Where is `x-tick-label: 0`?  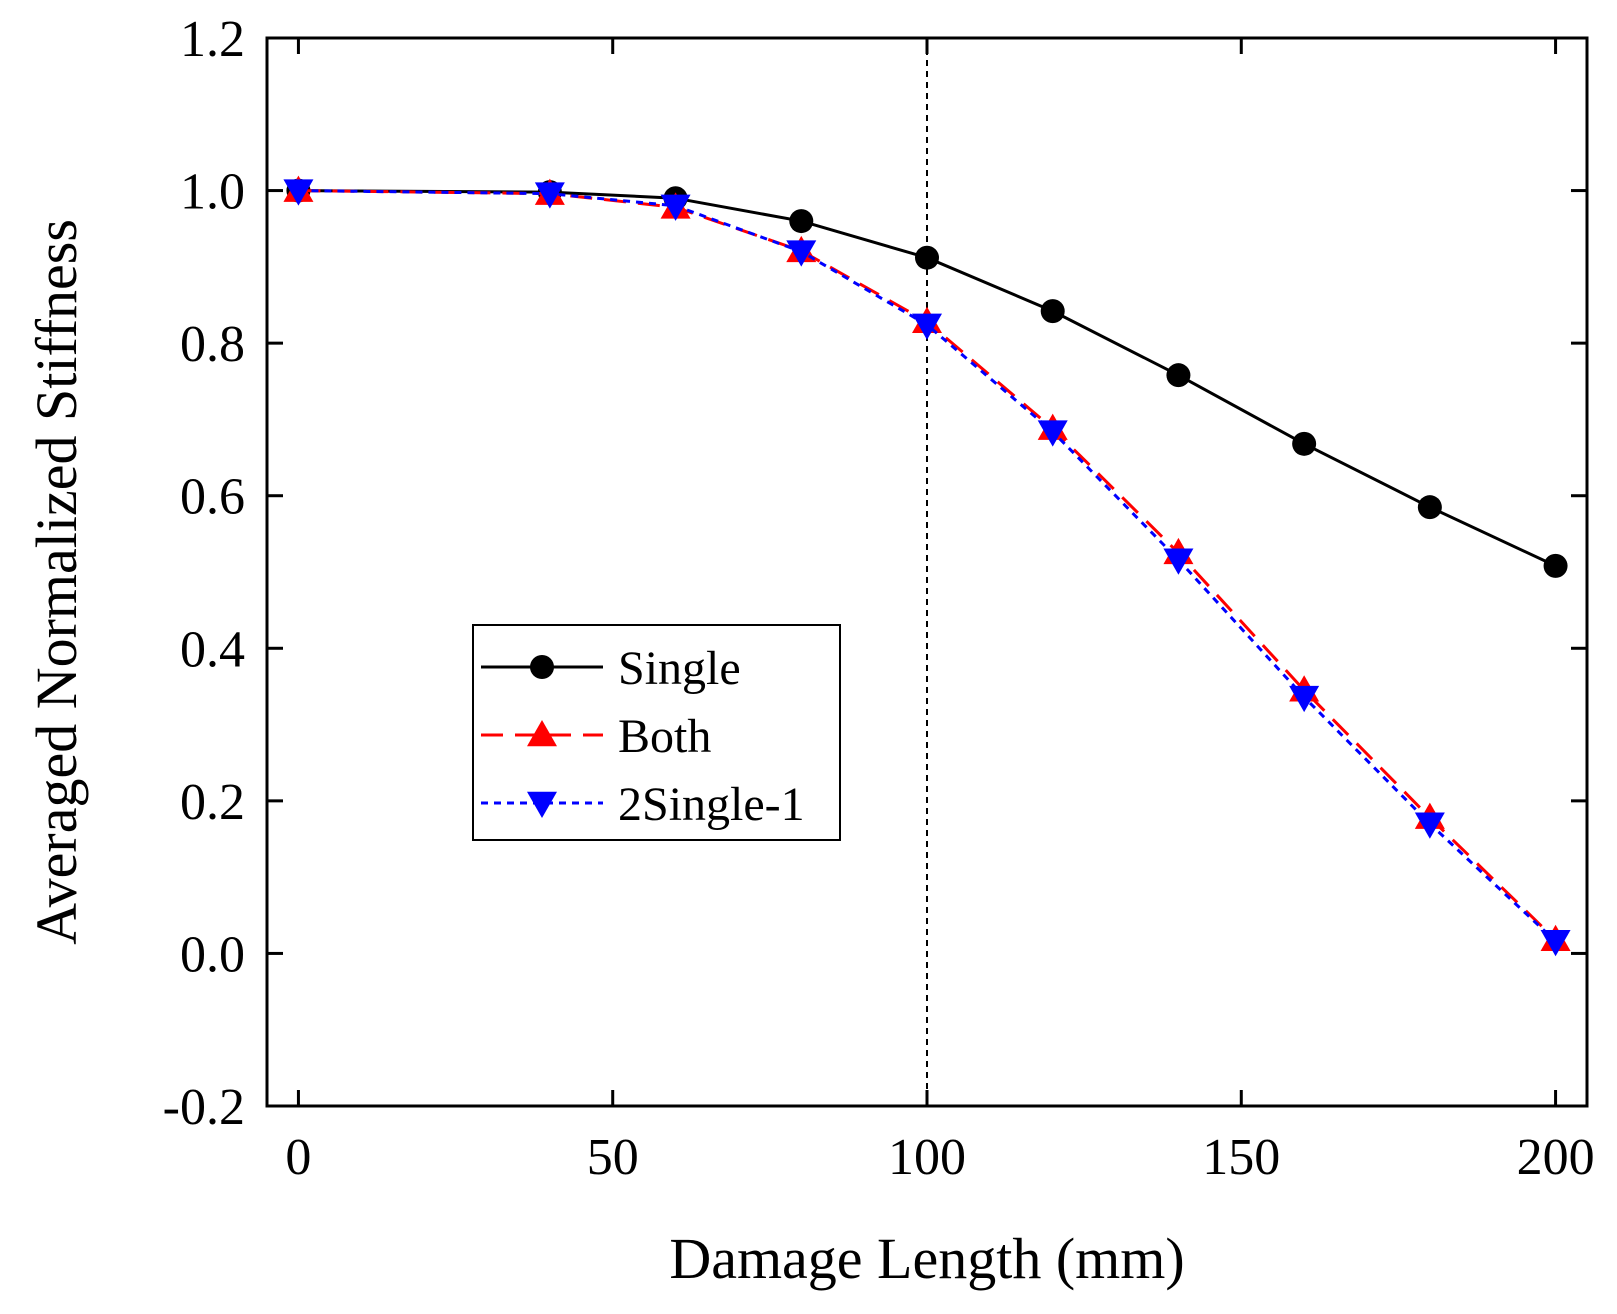 x-tick-label: 0 is located at coordinates (298, 1157).